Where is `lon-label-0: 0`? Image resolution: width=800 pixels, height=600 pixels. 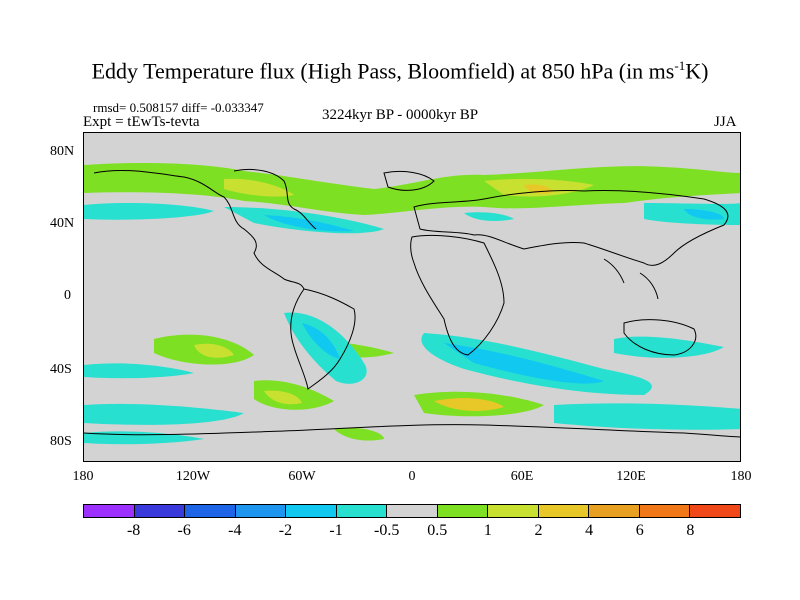 lon-label-0: 0 is located at coordinates (412, 476).